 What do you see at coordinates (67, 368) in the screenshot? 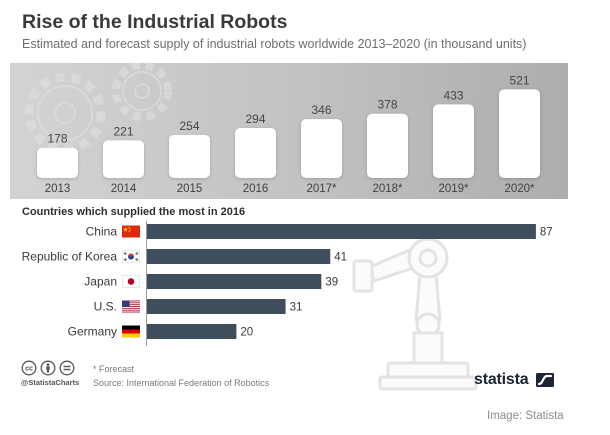
I see `nd-icon` at bounding box center [67, 368].